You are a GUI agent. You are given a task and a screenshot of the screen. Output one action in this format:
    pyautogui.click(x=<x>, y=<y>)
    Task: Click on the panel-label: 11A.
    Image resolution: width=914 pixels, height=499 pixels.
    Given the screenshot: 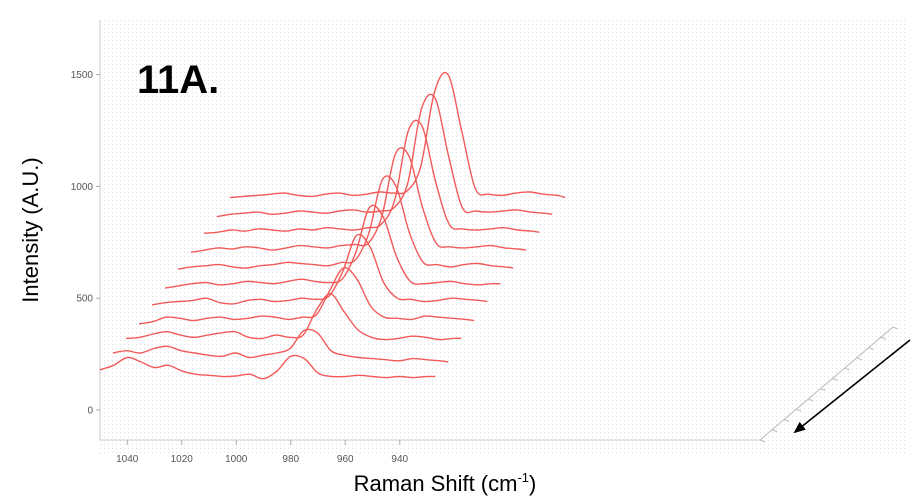 What is the action you would take?
    pyautogui.click(x=178, y=80)
    